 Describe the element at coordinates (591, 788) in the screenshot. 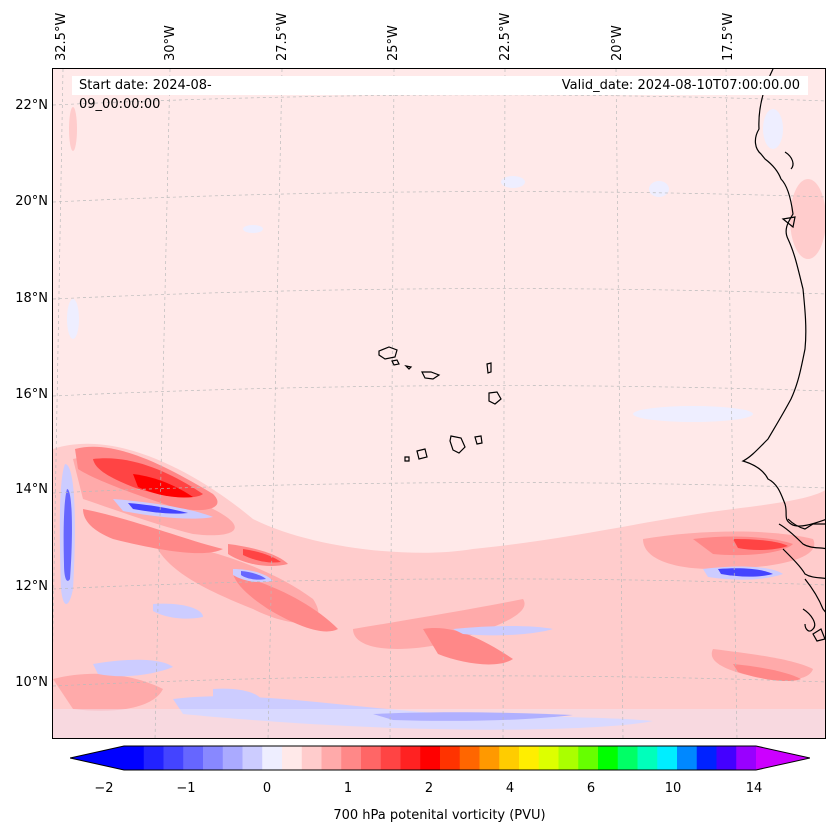

I see `colorbar-tick-label: 6` at that location.